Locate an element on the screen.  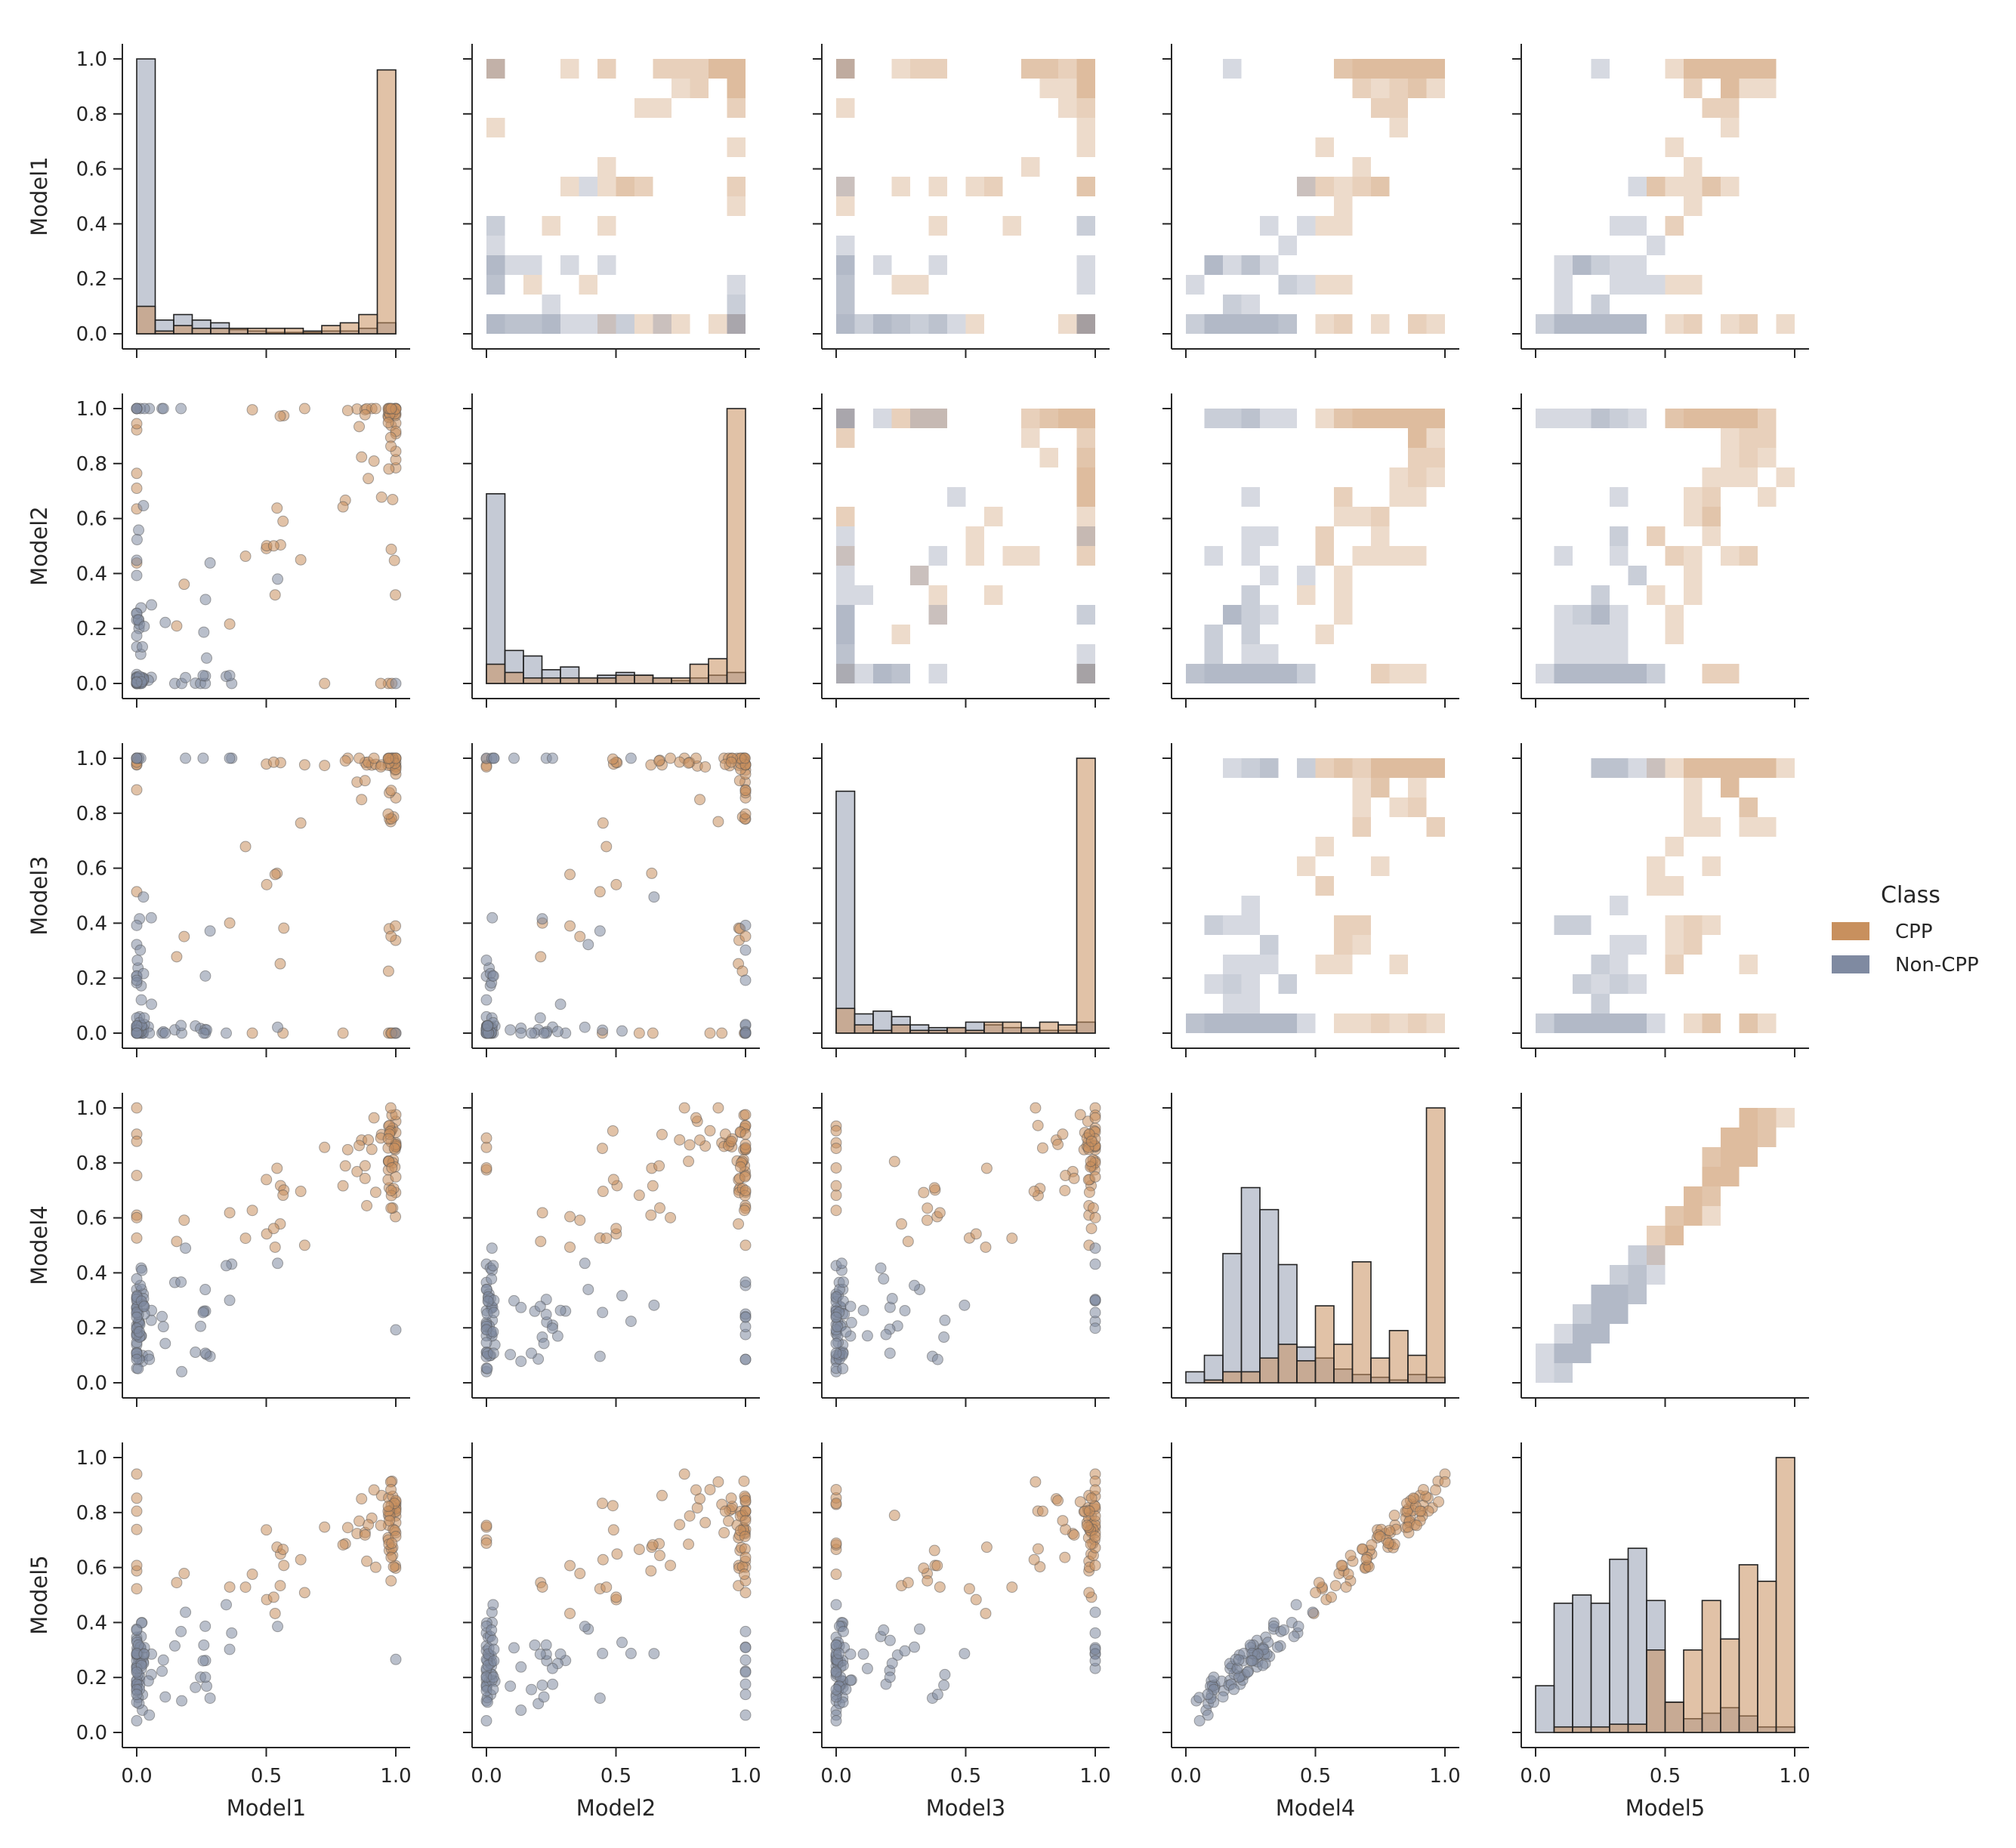
hist2d-cell-Model5-Model2-1_13_Non-CPP is located at coordinates (1564, 418).